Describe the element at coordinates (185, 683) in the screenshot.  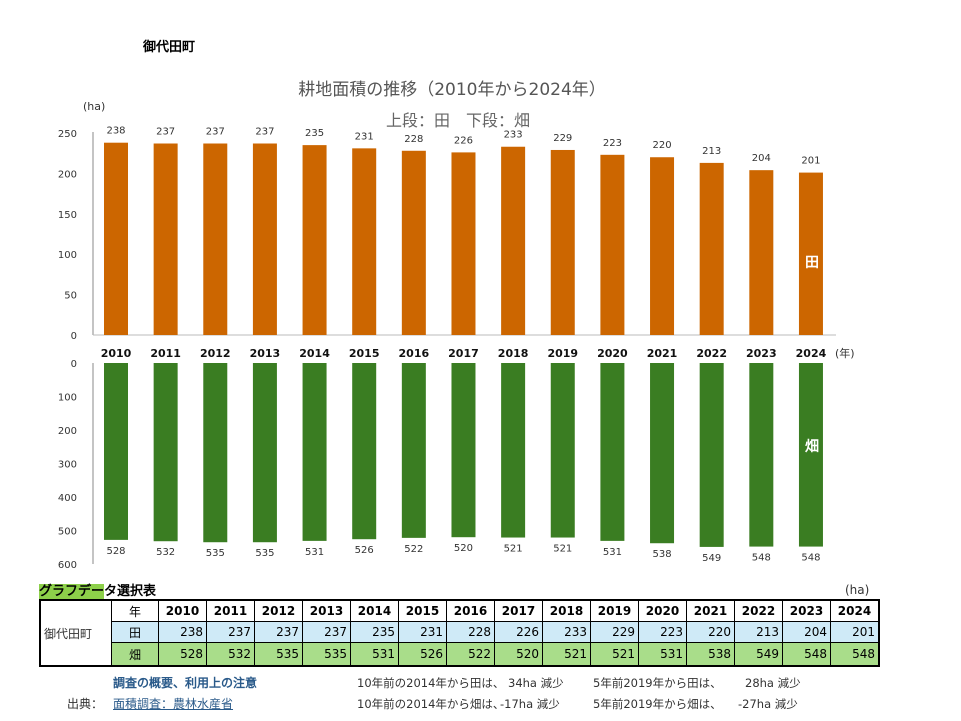
I see `overview-link: 調査の概要、利用上の注意` at that location.